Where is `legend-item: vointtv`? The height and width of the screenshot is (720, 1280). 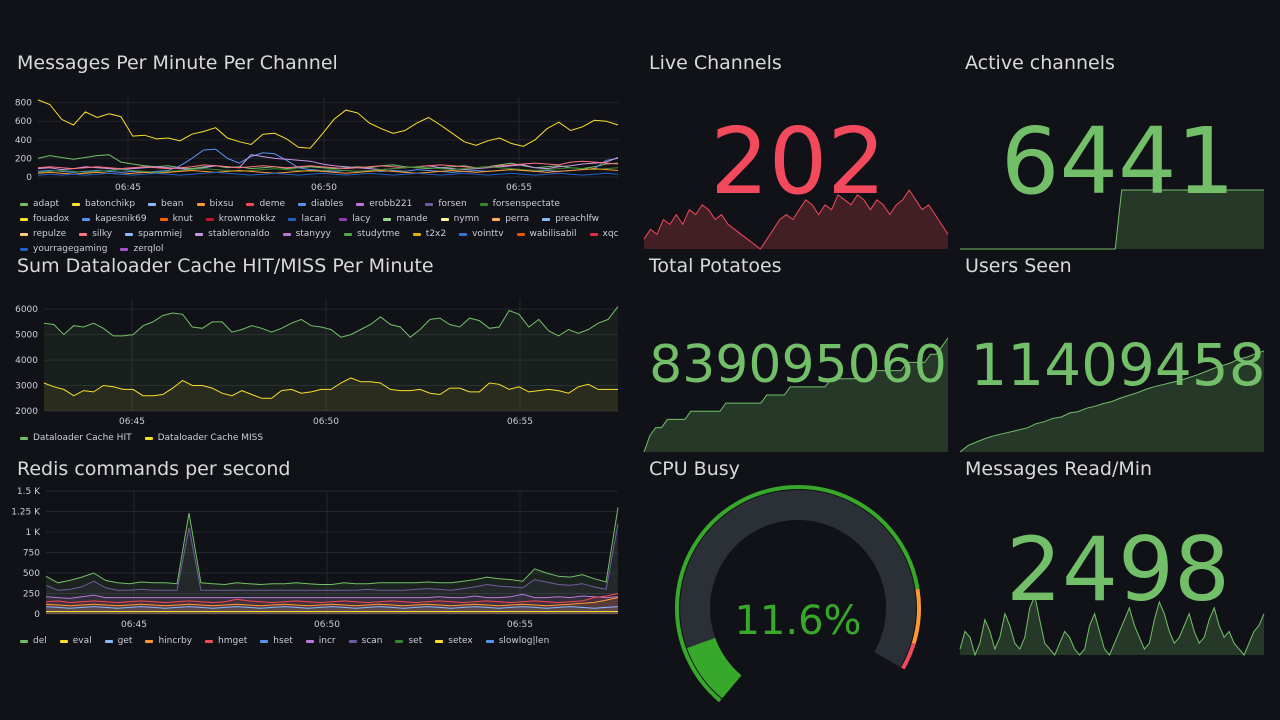 legend-item: vointtv is located at coordinates (481, 234).